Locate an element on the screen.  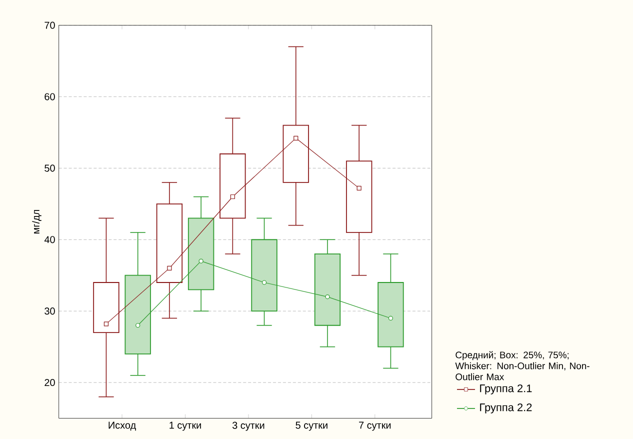
x-tick-label: 3 сутки is located at coordinates (248, 426).